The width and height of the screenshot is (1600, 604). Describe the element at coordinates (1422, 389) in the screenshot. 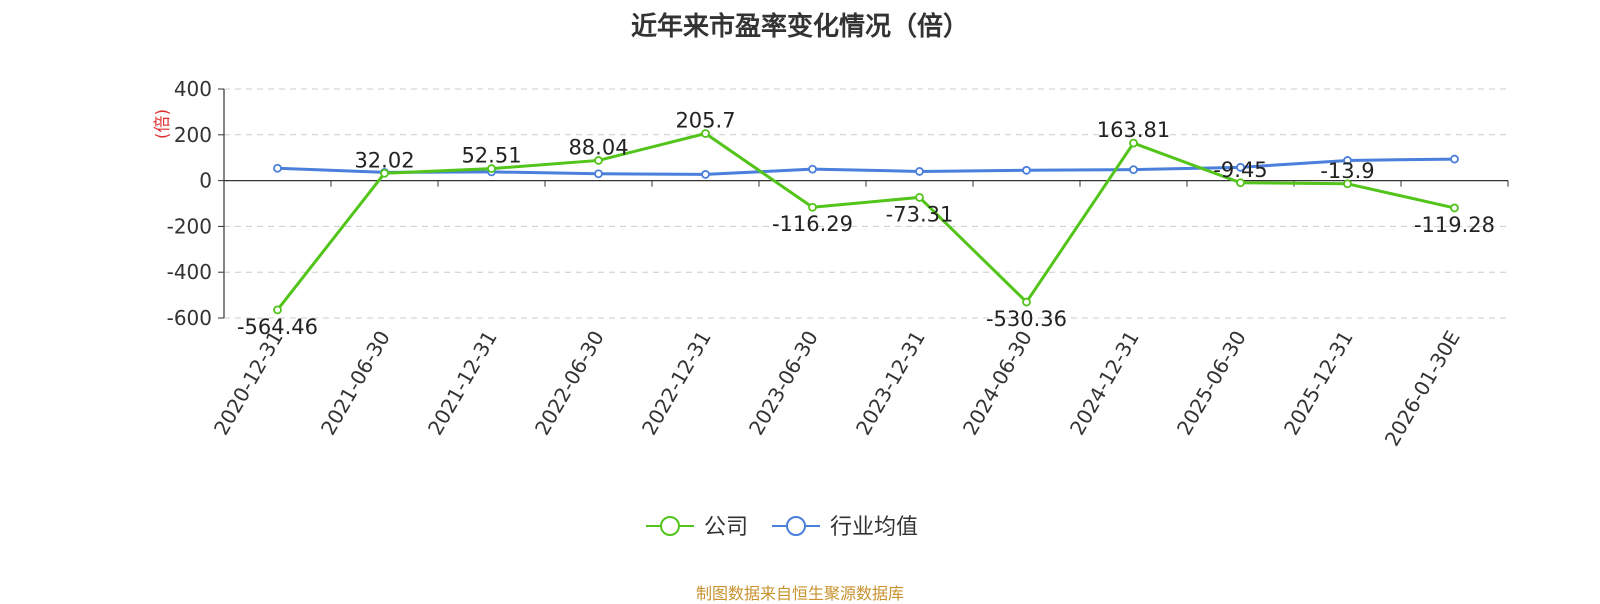

I see `x-tick-label: 2026-01-30E` at that location.